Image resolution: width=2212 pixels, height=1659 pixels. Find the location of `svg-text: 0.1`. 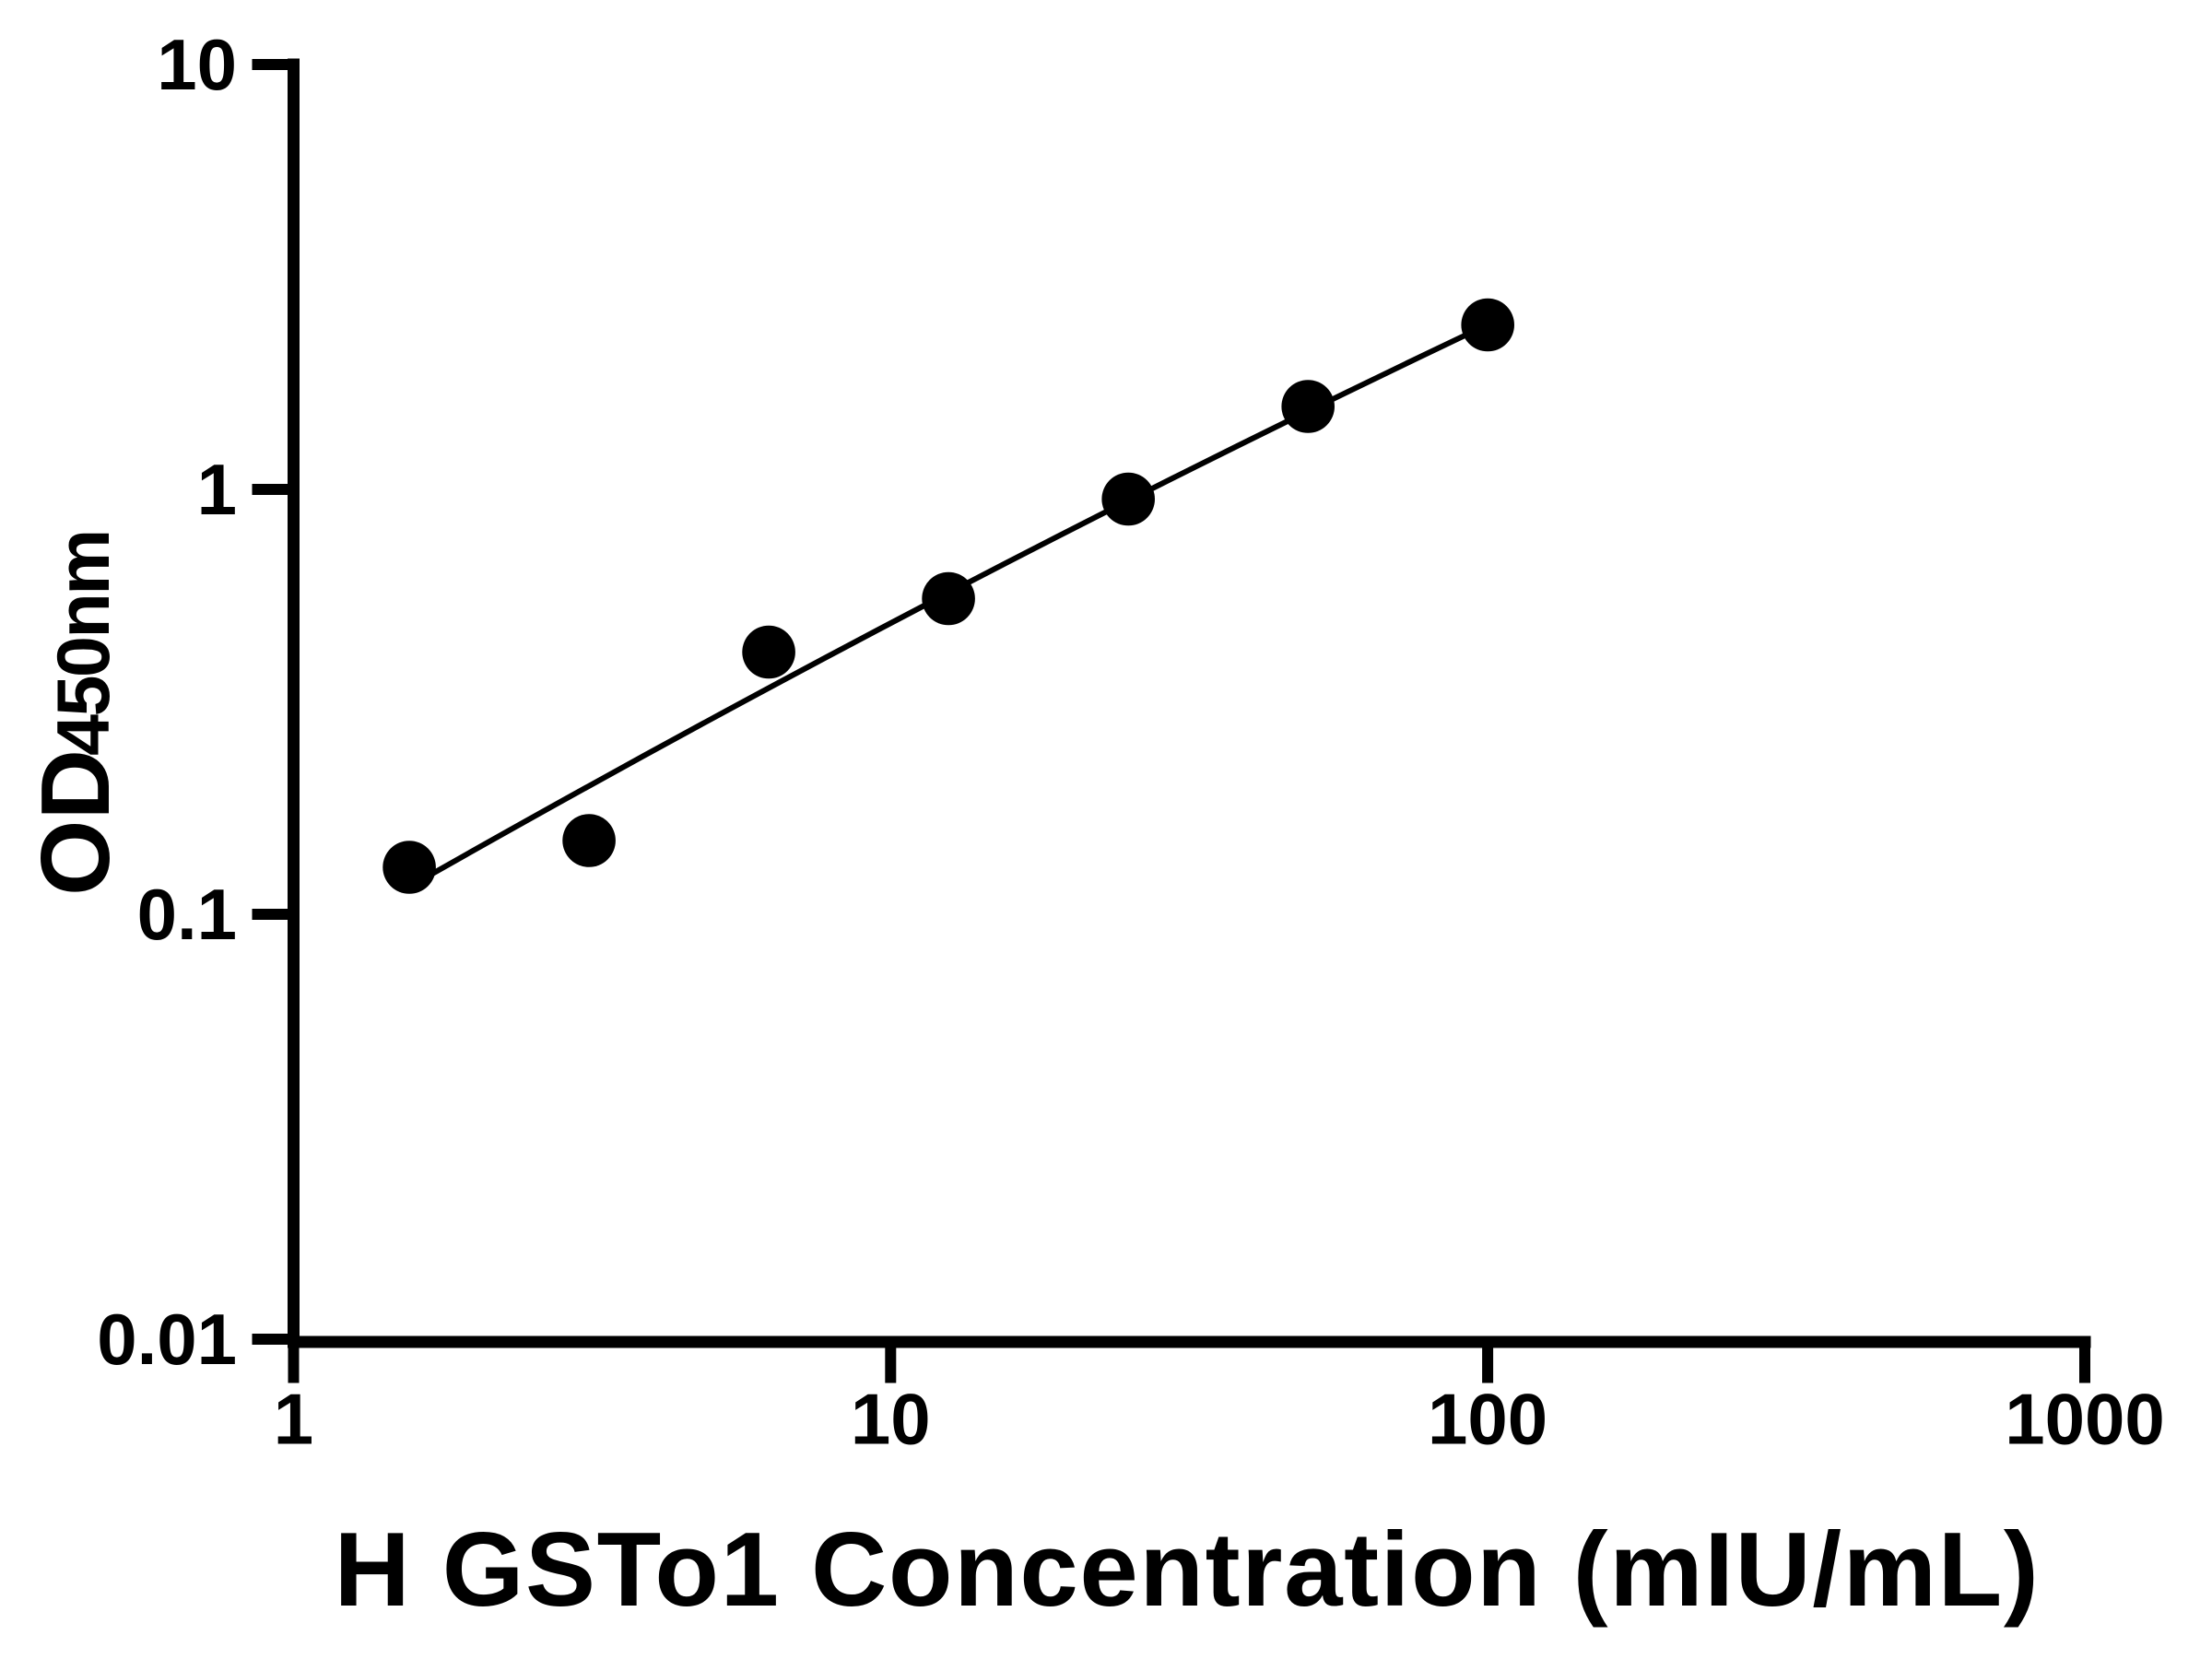

svg-text: 0.1 is located at coordinates (187, 914).